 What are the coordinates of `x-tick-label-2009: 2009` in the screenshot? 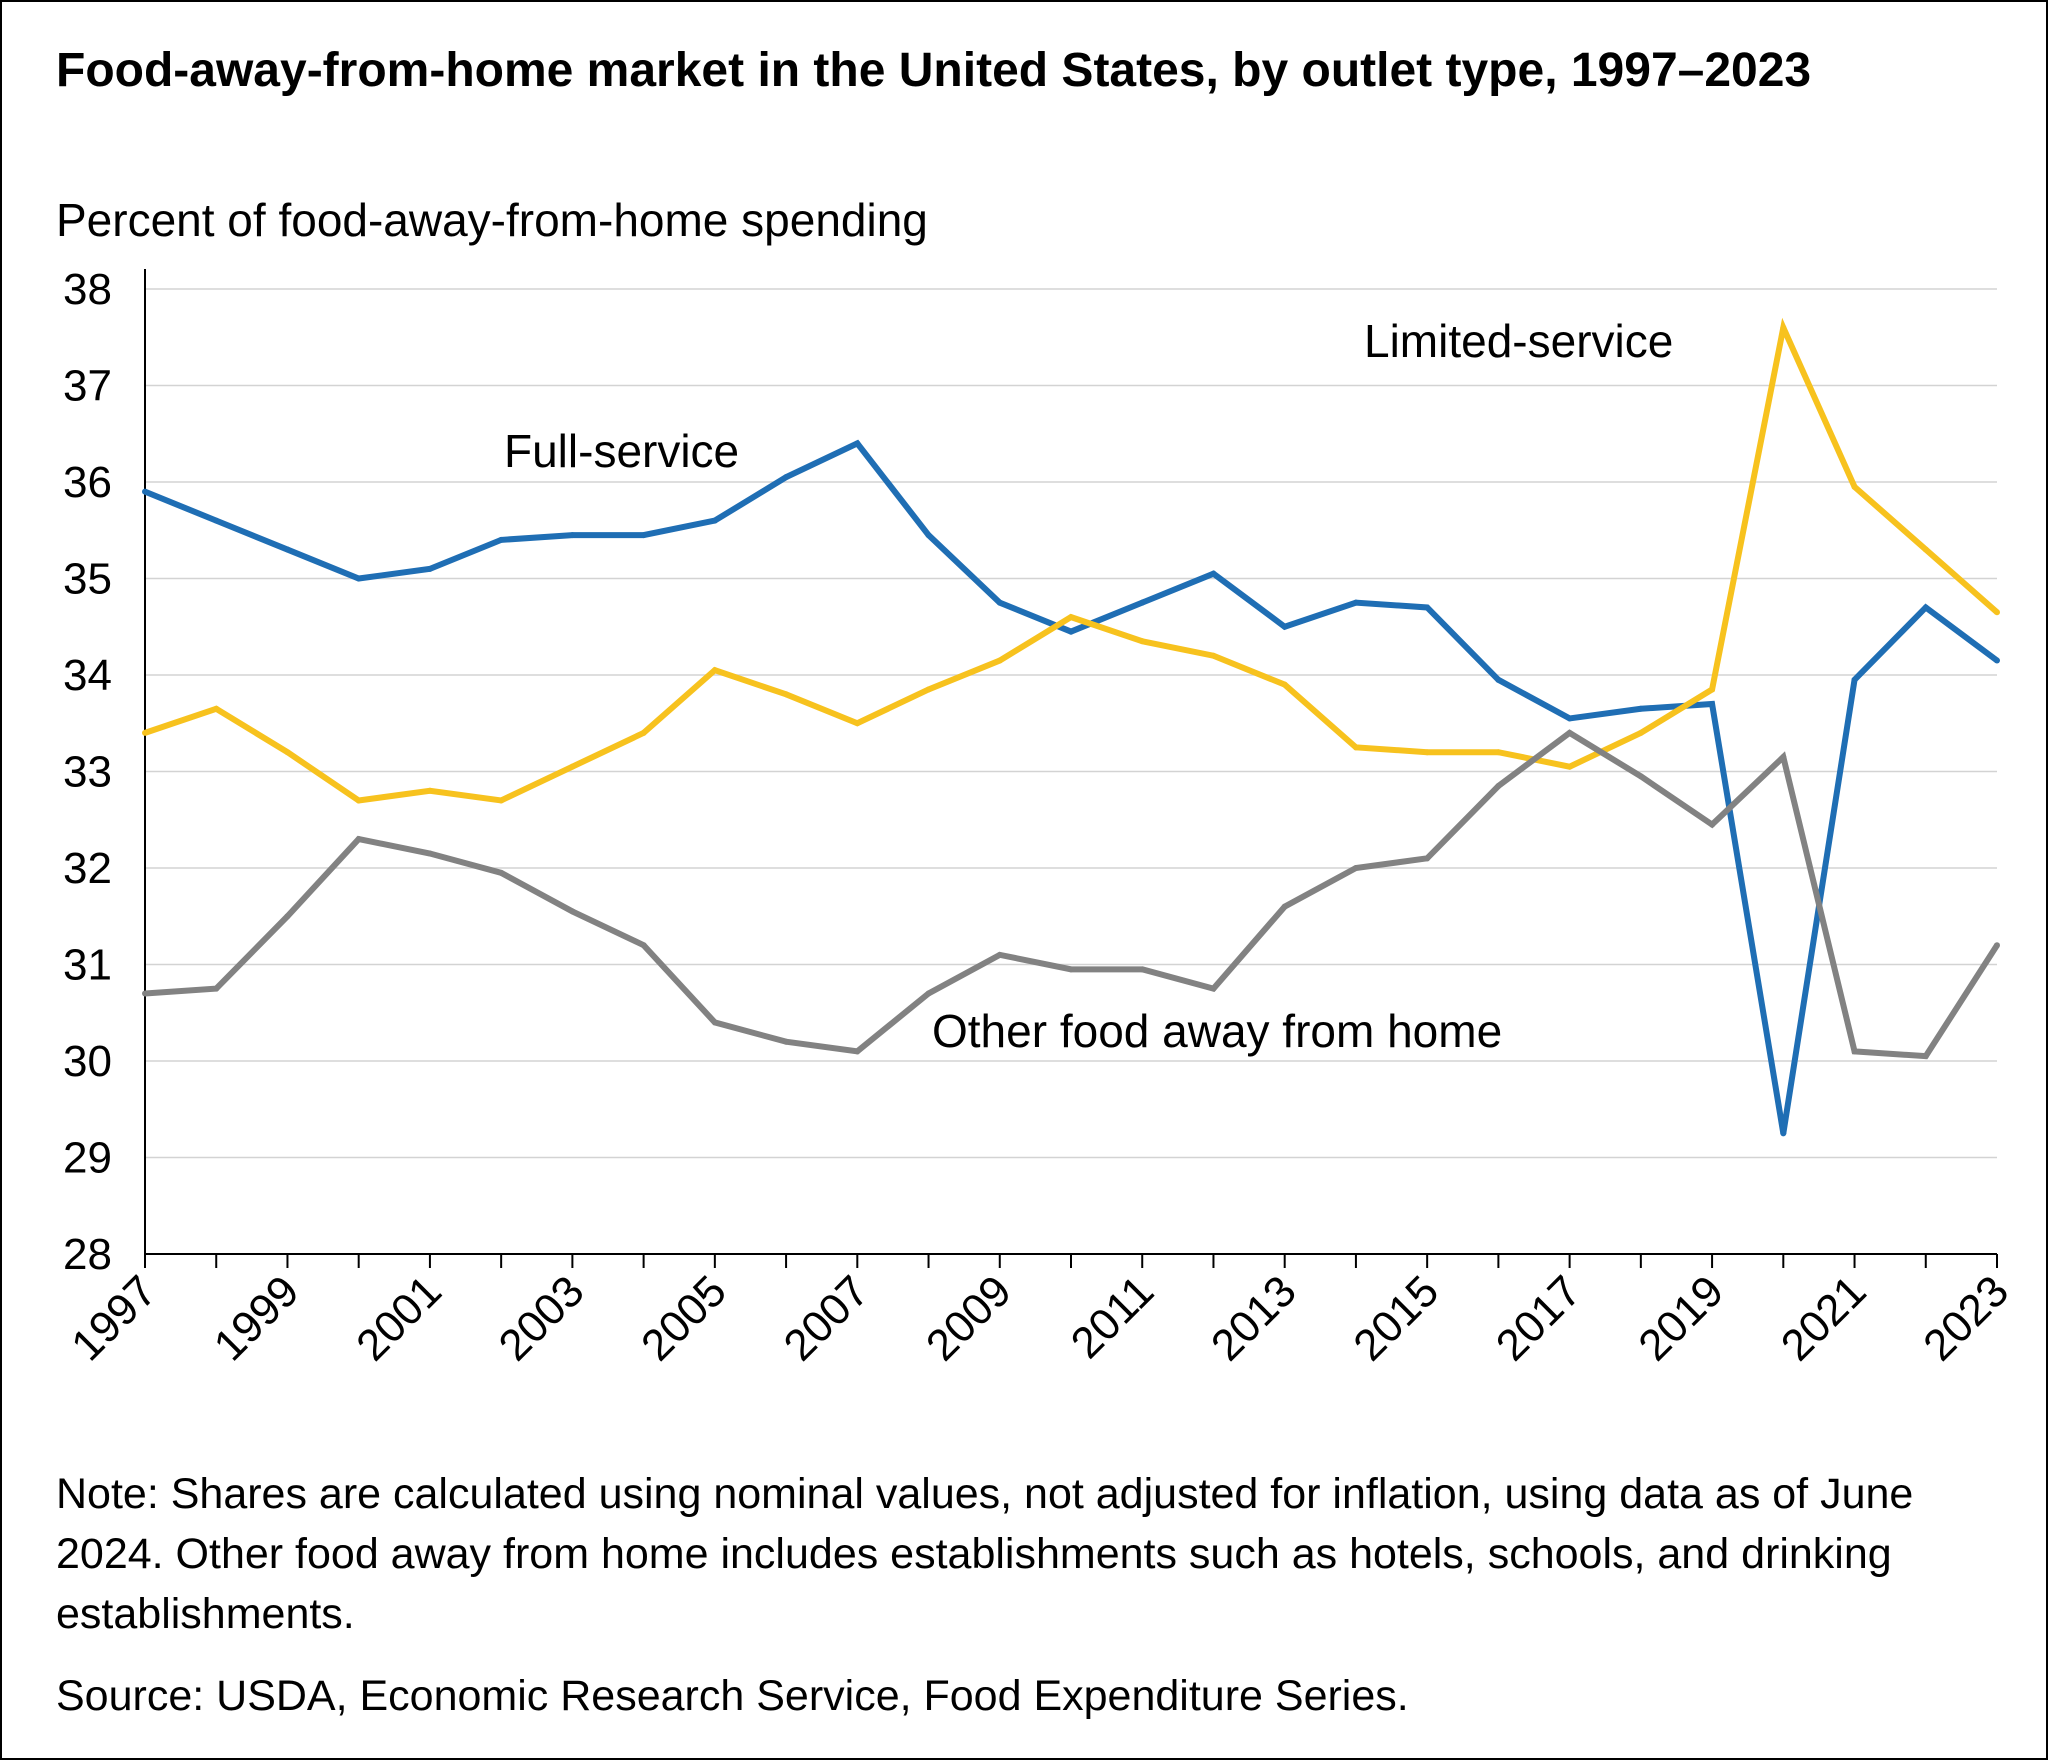 It's located at (969, 1318).